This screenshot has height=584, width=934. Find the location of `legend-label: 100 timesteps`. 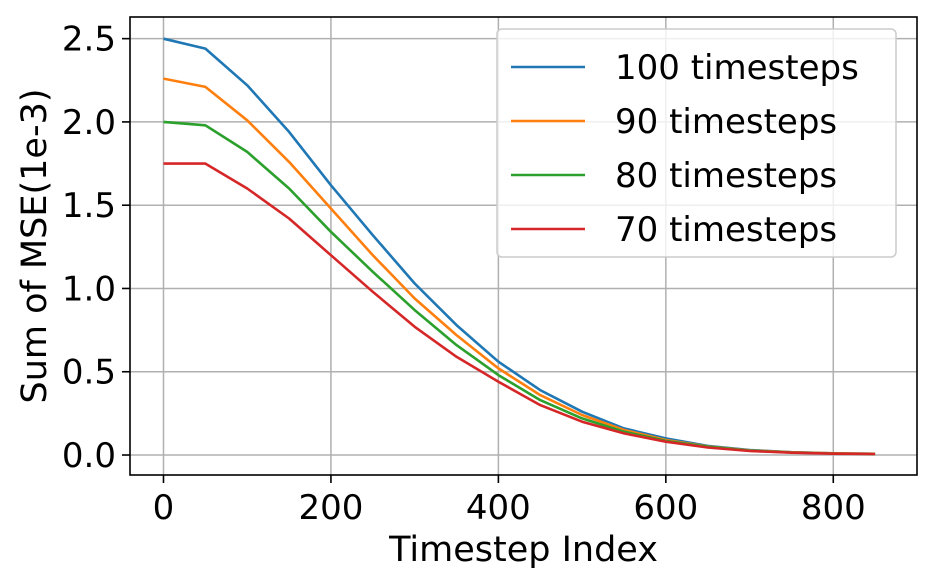

legend-label: 100 timesteps is located at coordinates (737, 68).